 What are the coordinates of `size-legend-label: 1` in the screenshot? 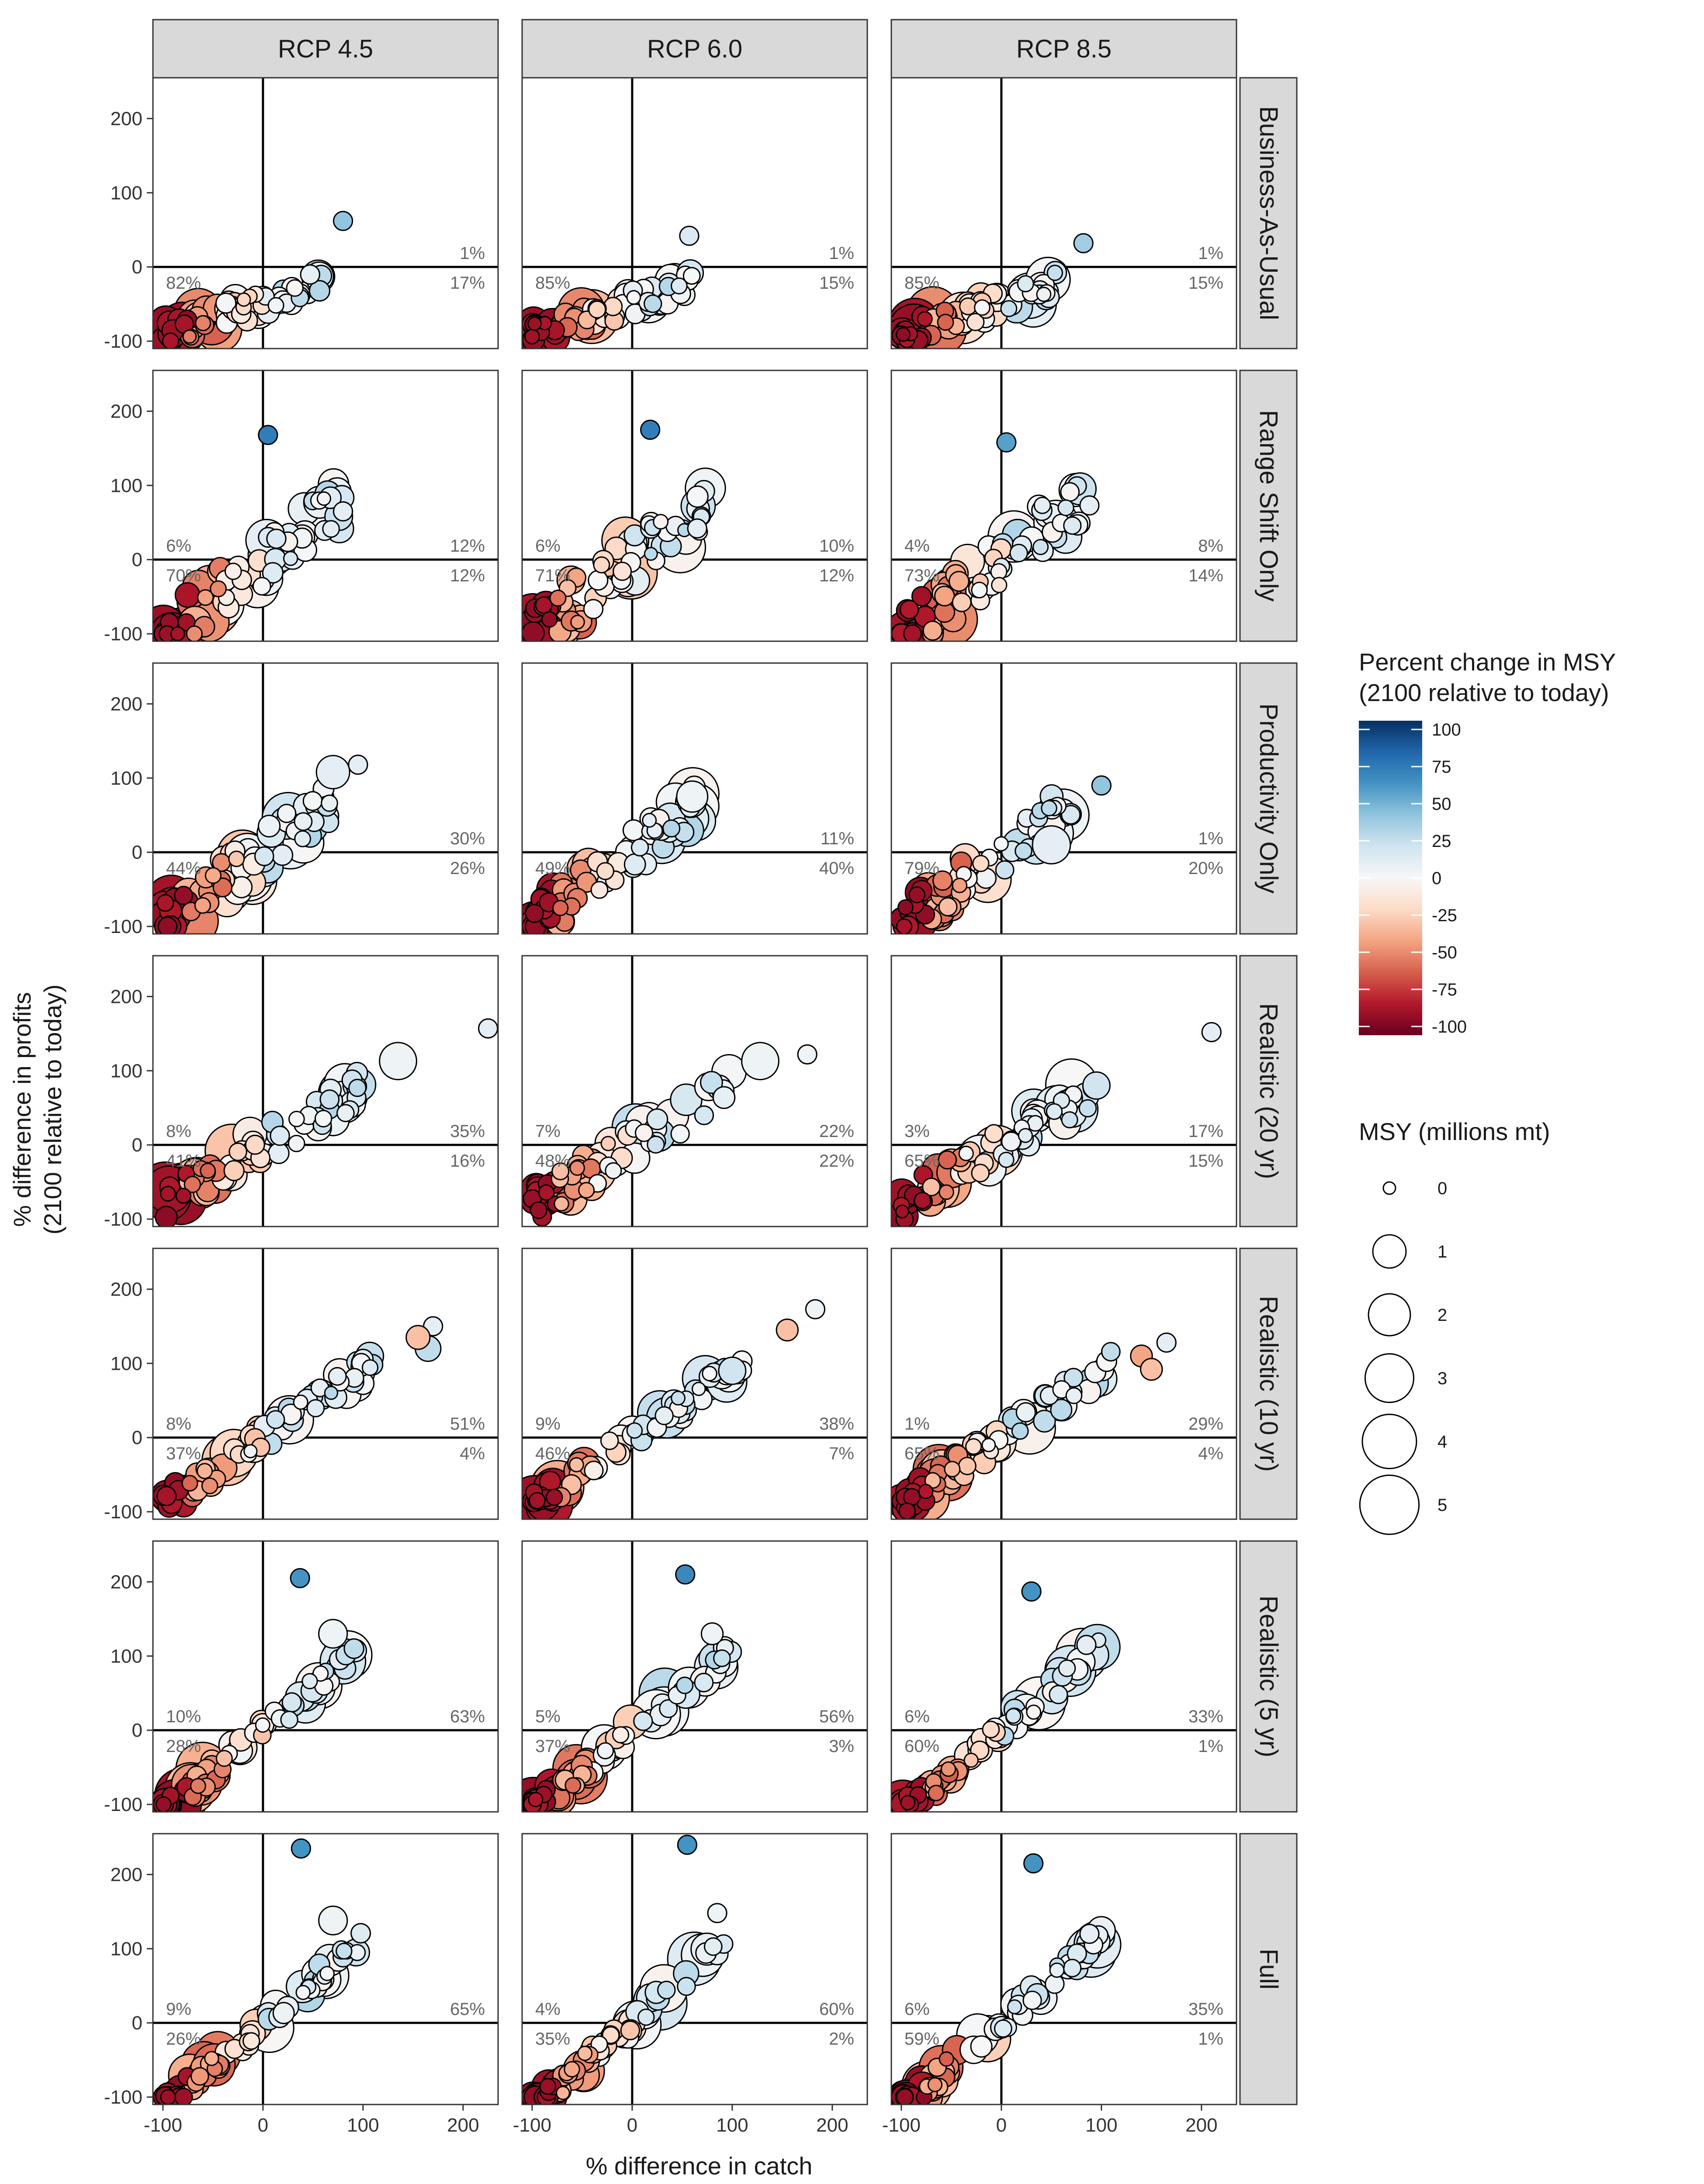 It's located at (1442, 1251).